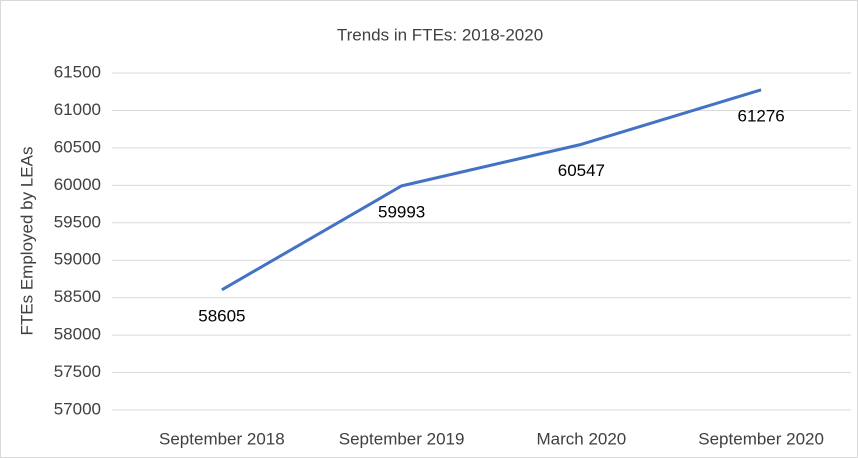 Image resolution: width=858 pixels, height=458 pixels. I want to click on y-tick-label: 61500, so click(77, 71).